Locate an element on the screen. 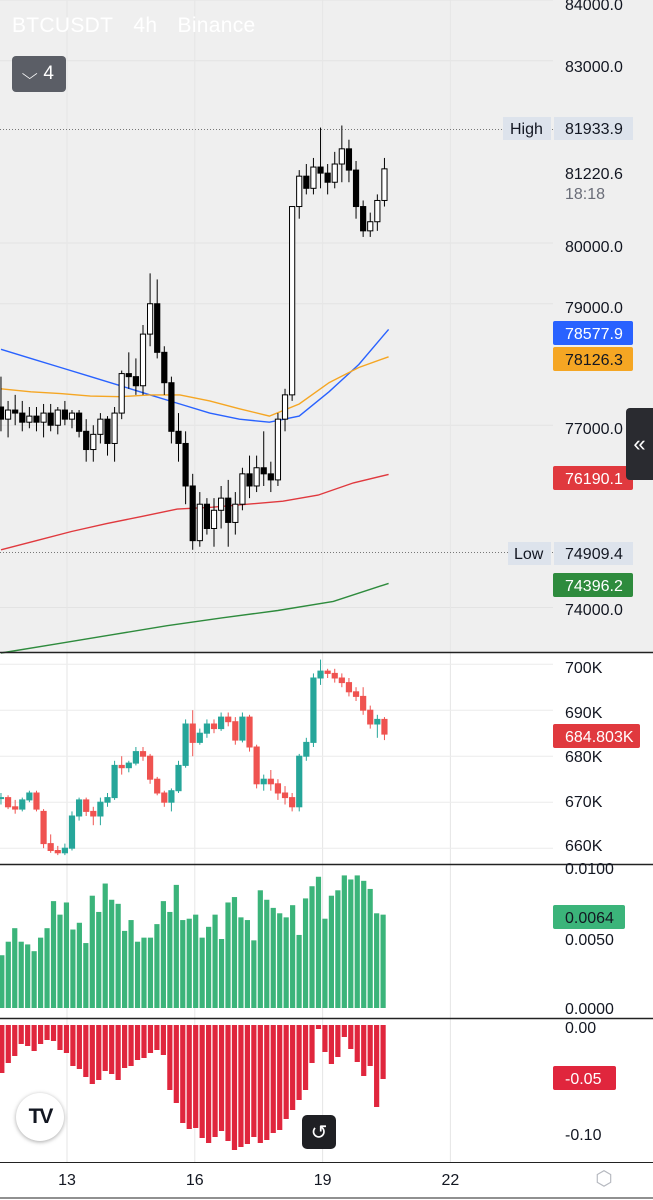  positive-last-bg is located at coordinates (589, 917).